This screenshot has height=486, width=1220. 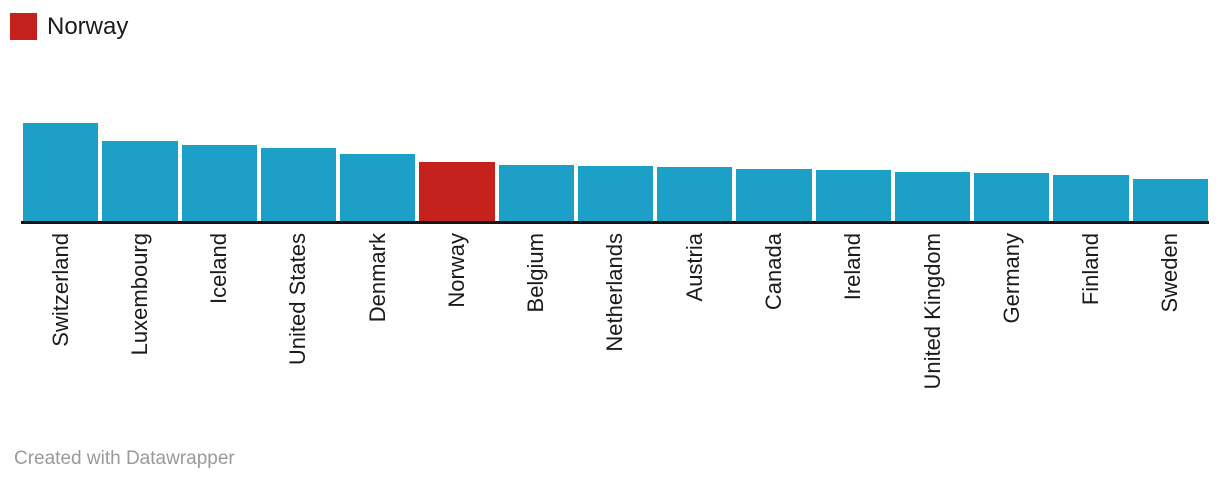 I want to click on x-tick-label-united-states: United States, so click(x=298, y=299).